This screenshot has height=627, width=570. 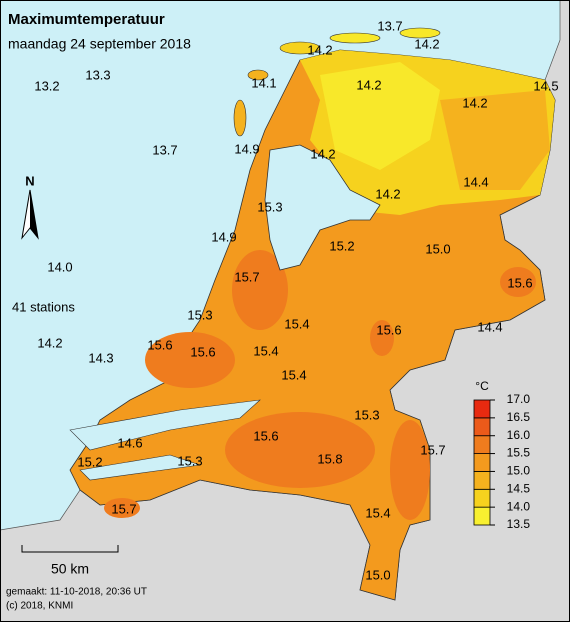 What do you see at coordinates (70, 549) in the screenshot?
I see `scale-bar` at bounding box center [70, 549].